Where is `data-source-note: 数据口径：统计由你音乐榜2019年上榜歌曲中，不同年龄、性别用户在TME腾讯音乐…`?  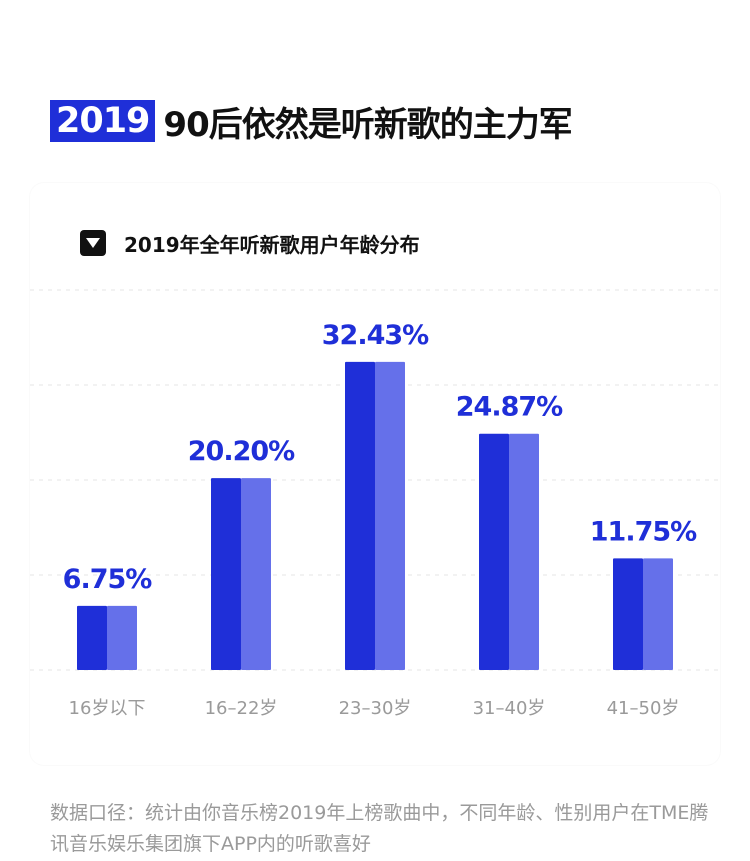
data-source-note: 数据口径：统计由你音乐榜2019年上榜歌曲中，不同年龄、性别用户在TME腾讯音乐… is located at coordinates (379, 828).